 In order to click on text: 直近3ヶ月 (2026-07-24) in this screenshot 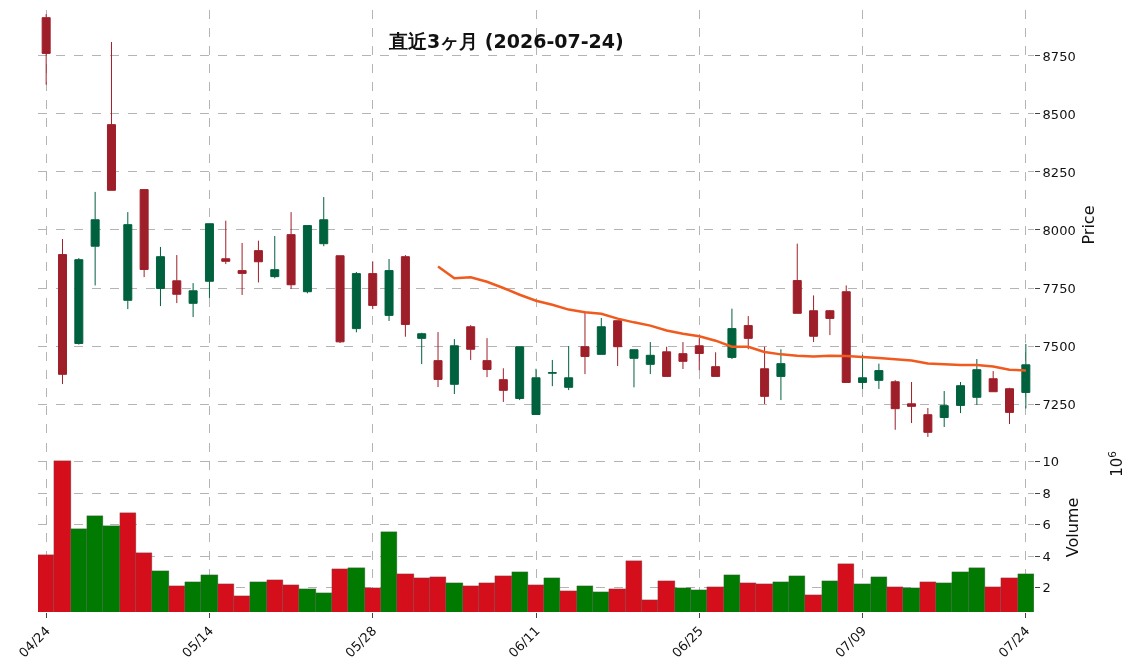, I will do `click(506, 41)`.